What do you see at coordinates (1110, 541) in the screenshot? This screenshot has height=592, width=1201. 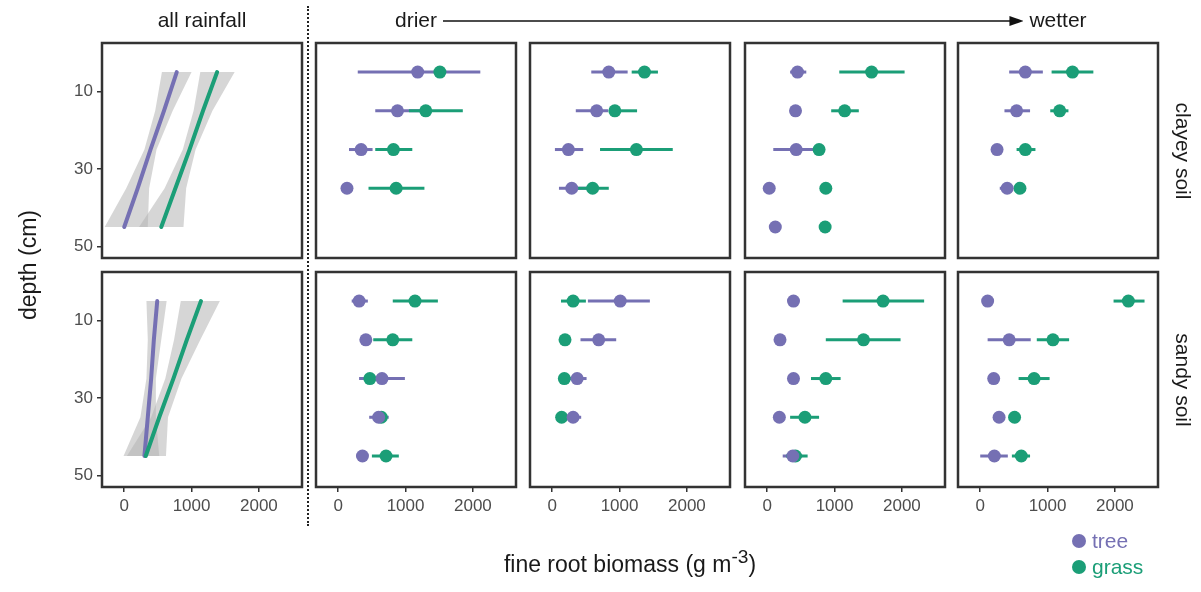 I see `legend-label: tree` at bounding box center [1110, 541].